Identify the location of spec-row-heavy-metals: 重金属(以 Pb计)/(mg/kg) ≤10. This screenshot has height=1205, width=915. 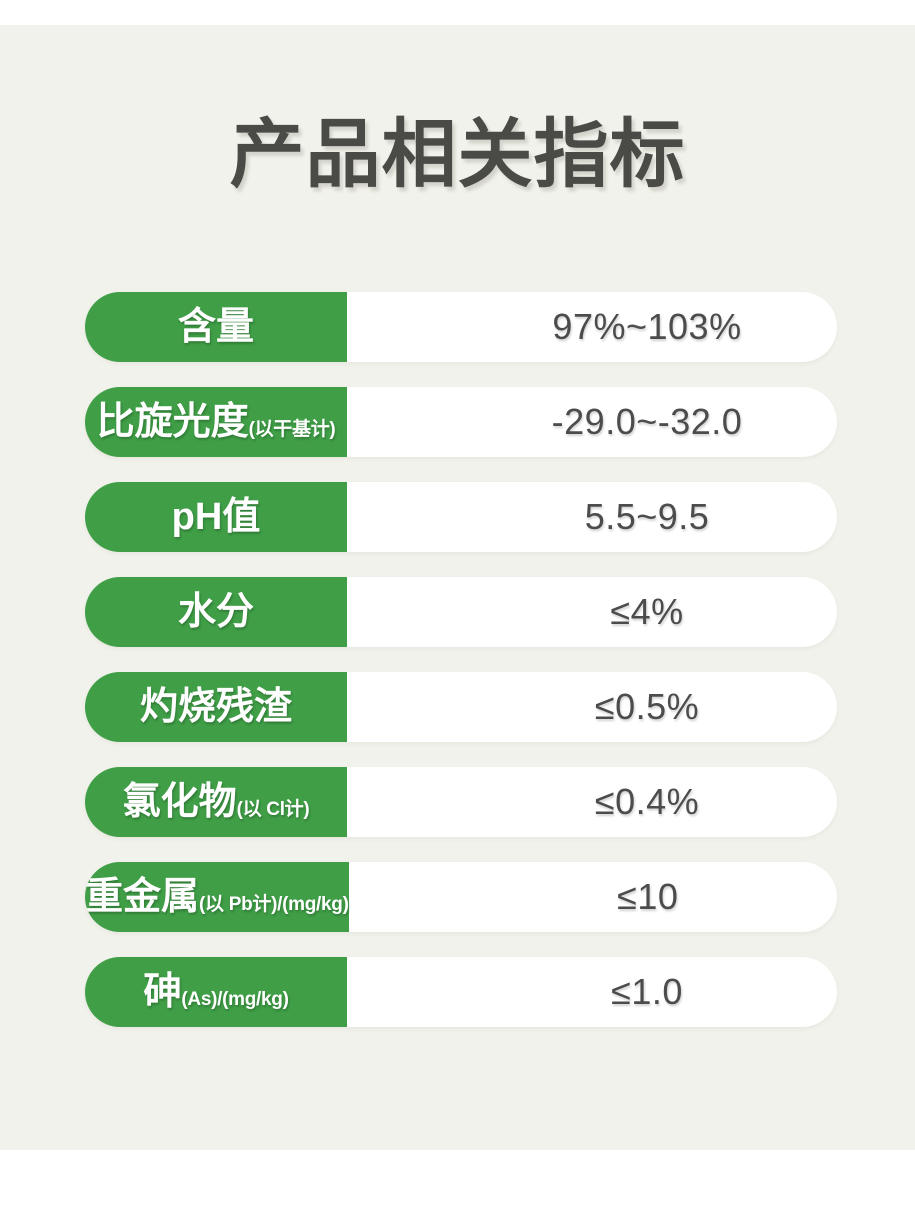
(461, 897).